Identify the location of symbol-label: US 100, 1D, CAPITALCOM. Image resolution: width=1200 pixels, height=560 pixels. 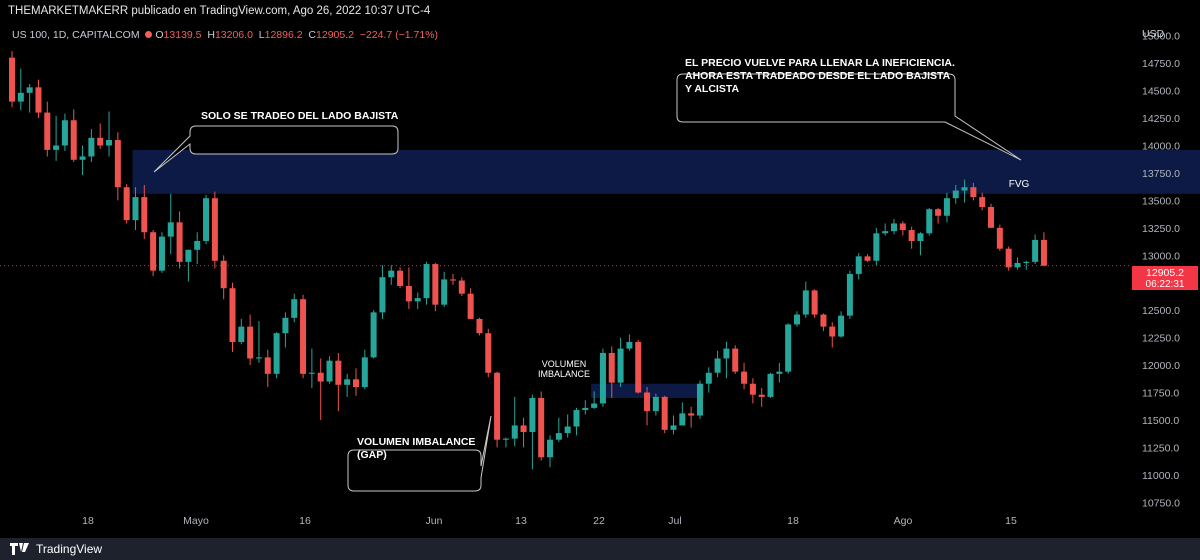
(76, 35).